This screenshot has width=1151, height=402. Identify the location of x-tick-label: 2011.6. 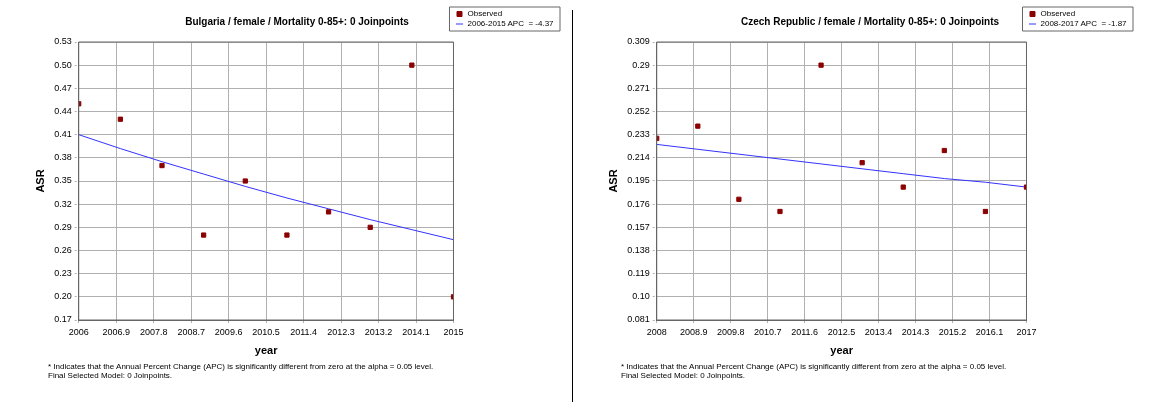
(805, 331).